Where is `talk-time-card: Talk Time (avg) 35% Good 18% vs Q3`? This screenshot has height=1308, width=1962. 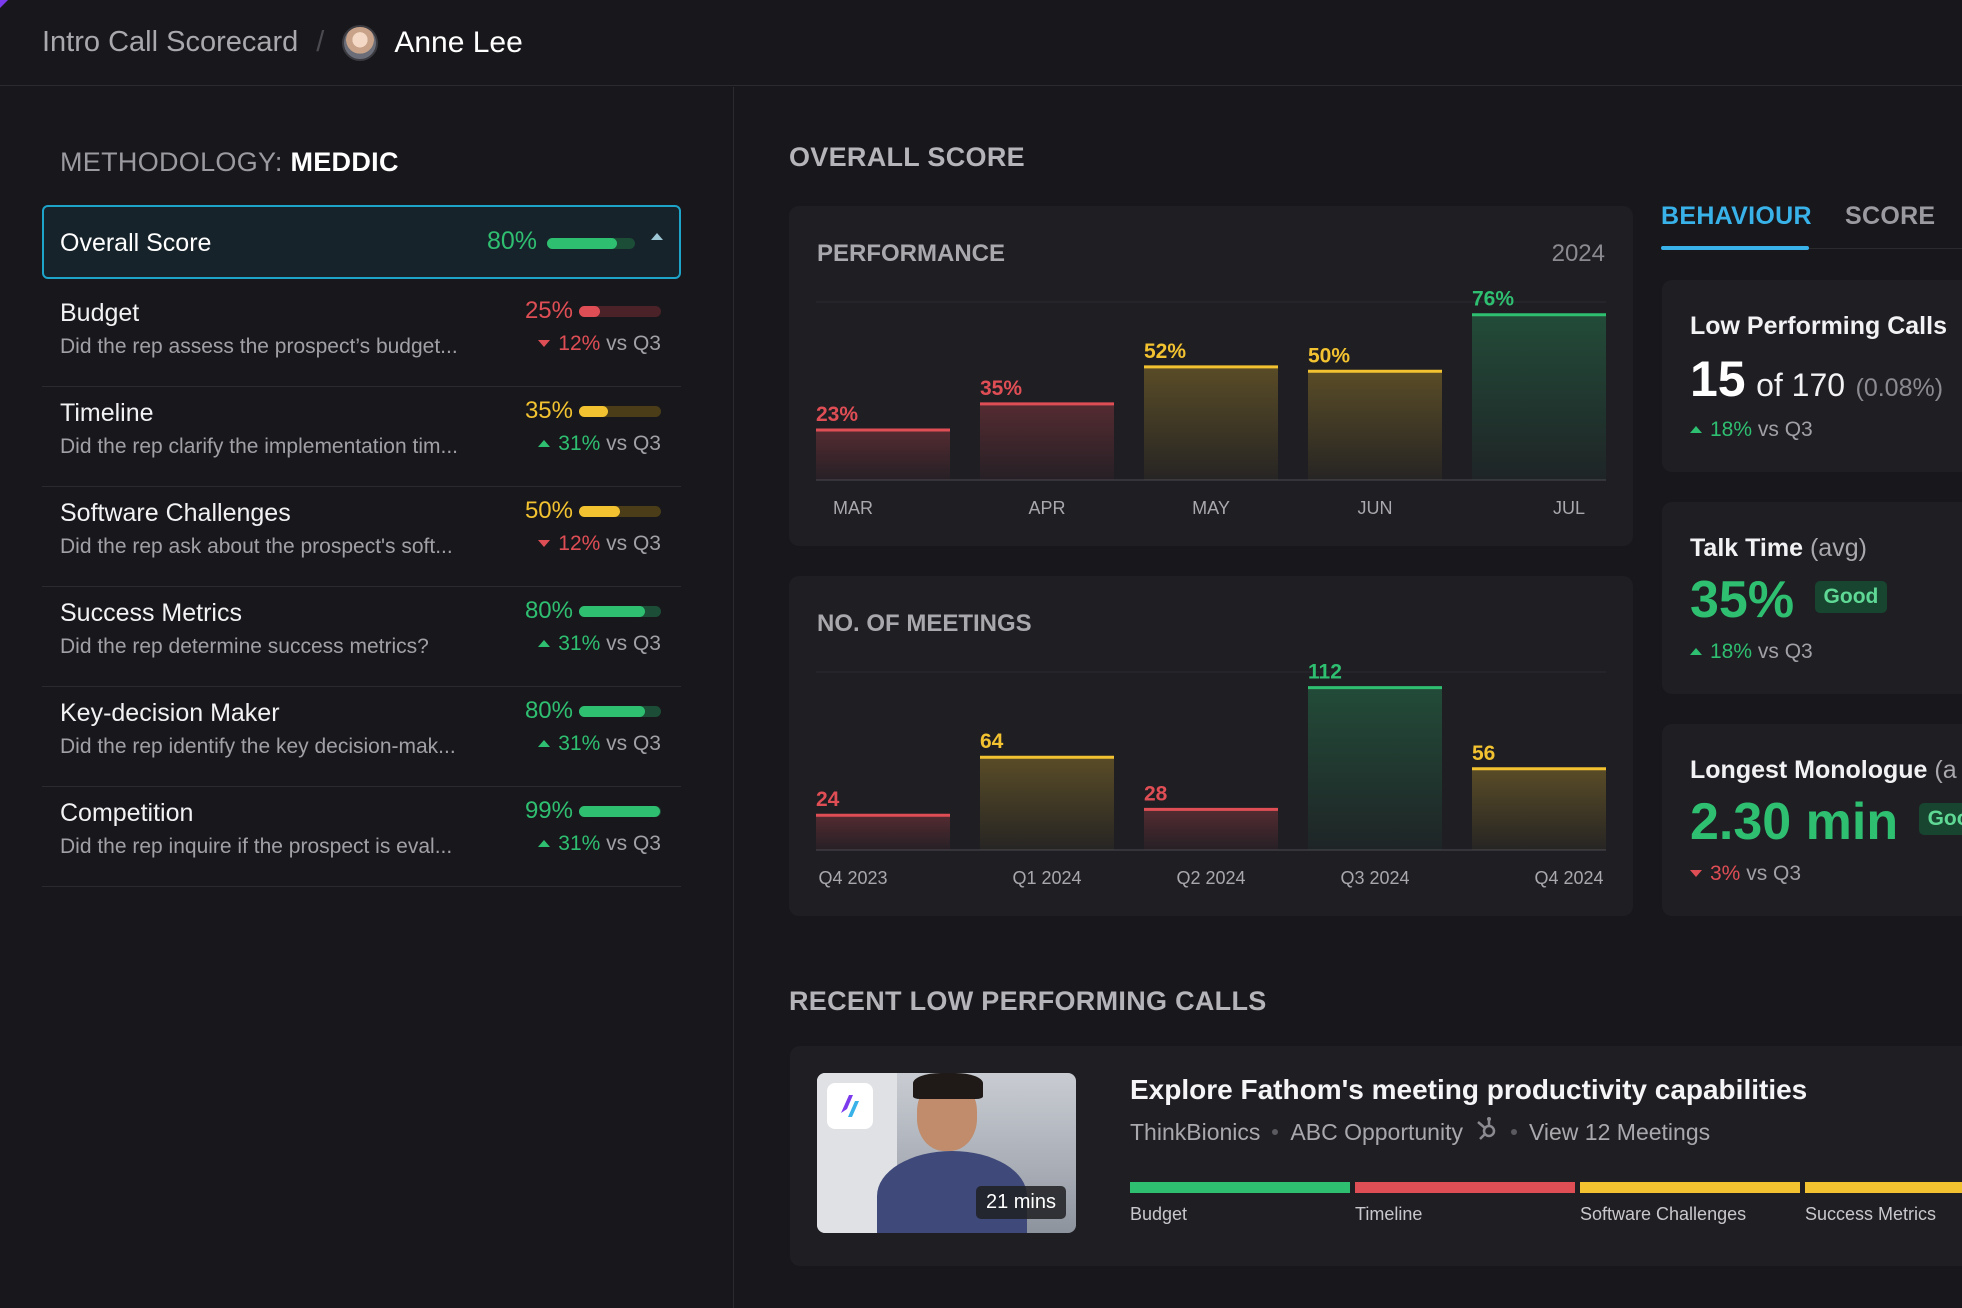 talk-time-card: Talk Time (avg) 35% Good 18% vs Q3 is located at coordinates (1812, 598).